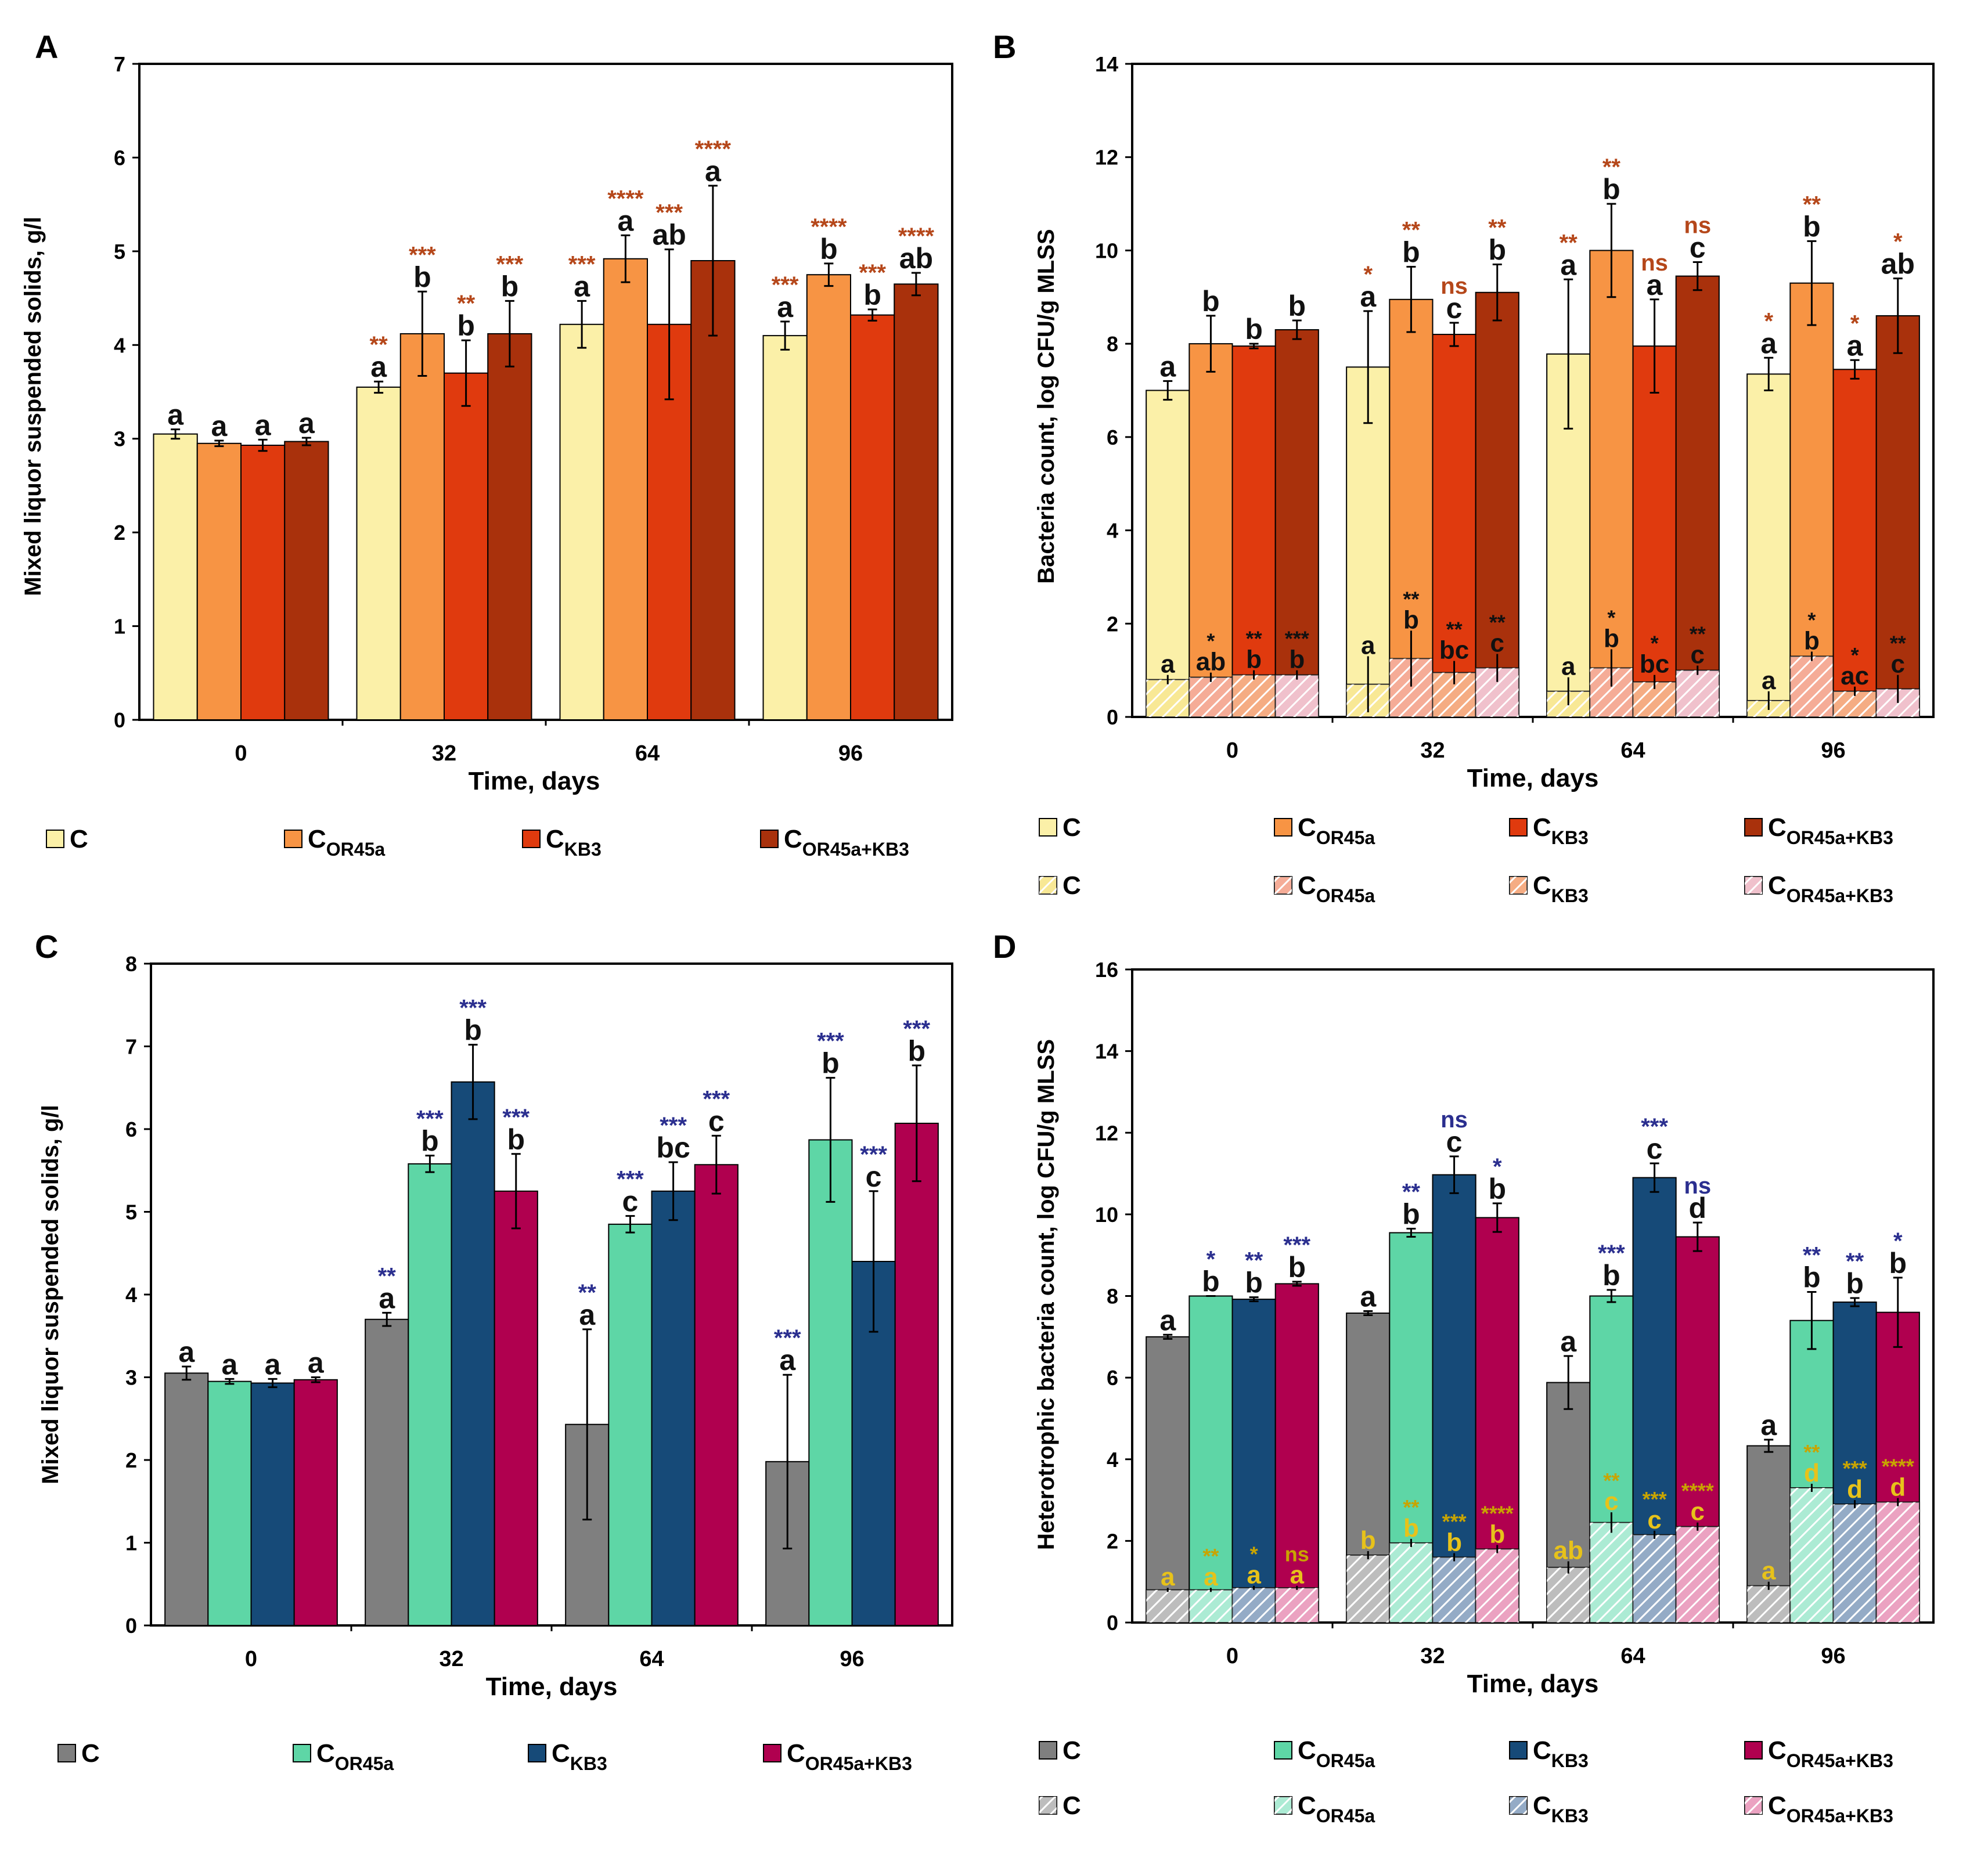 Image resolution: width=1988 pixels, height=1853 pixels. I want to click on hatched-significance-letter: ac, so click(1855, 676).